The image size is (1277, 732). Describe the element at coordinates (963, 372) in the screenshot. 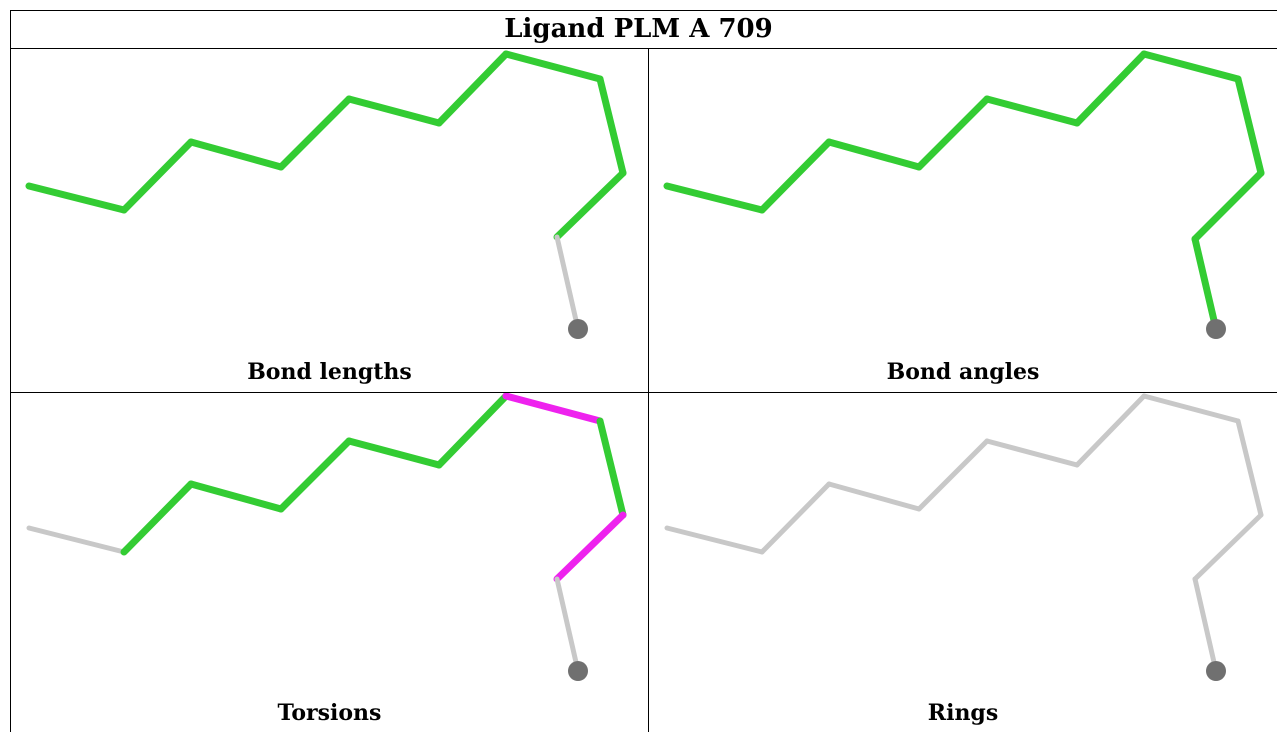

I see `panel-caption: Bond angles` at that location.